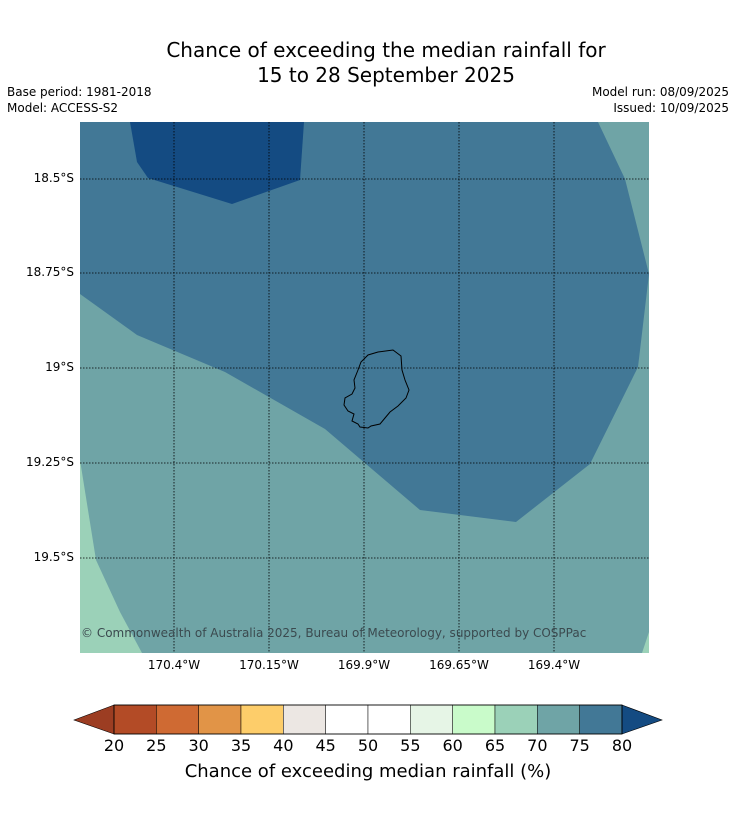  Describe the element at coordinates (114, 745) in the screenshot. I see `colorbar-tick-label: 20` at that location.